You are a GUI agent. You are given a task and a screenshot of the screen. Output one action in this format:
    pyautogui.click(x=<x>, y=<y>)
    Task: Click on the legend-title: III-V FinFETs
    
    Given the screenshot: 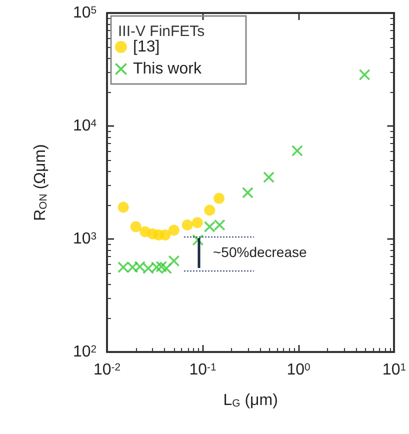 What is the action you would take?
    pyautogui.click(x=161, y=31)
    